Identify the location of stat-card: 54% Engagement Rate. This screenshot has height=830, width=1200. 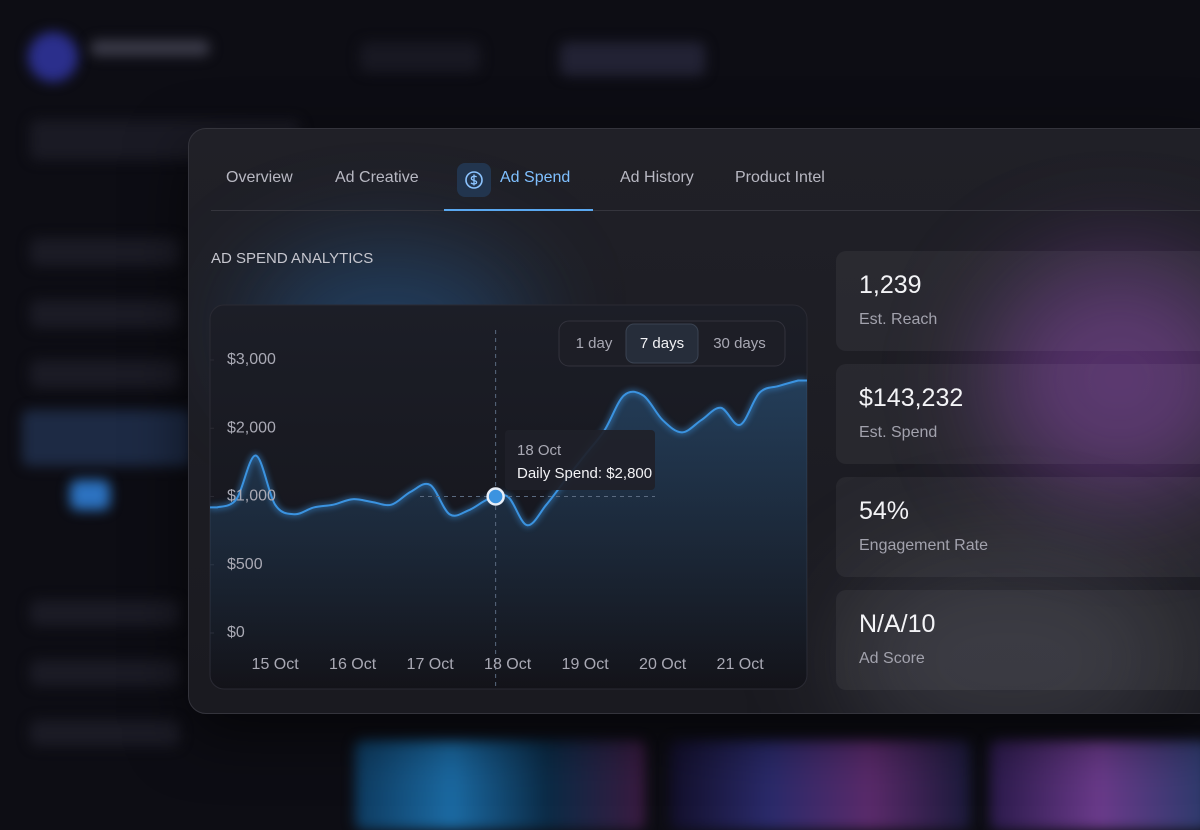
(1018, 527).